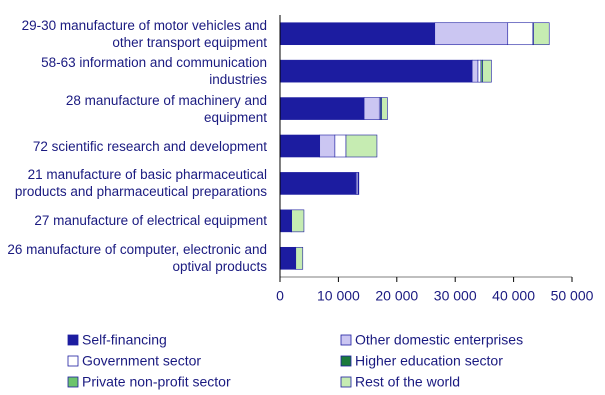 The image size is (605, 395). What do you see at coordinates (439, 340) in the screenshot?
I see `legend-label: Other domestic enterprises` at bounding box center [439, 340].